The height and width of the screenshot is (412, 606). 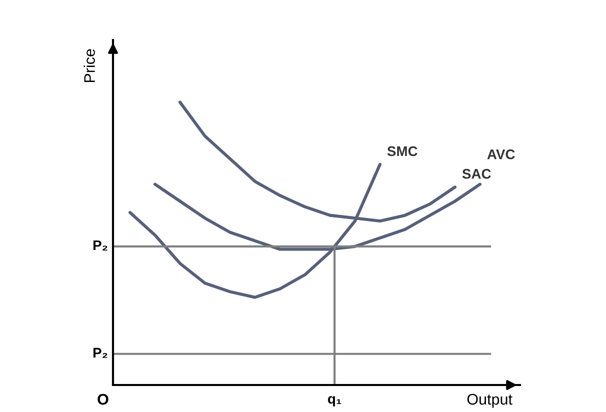 What do you see at coordinates (335, 401) in the screenshot?
I see `text: q₁` at bounding box center [335, 401].